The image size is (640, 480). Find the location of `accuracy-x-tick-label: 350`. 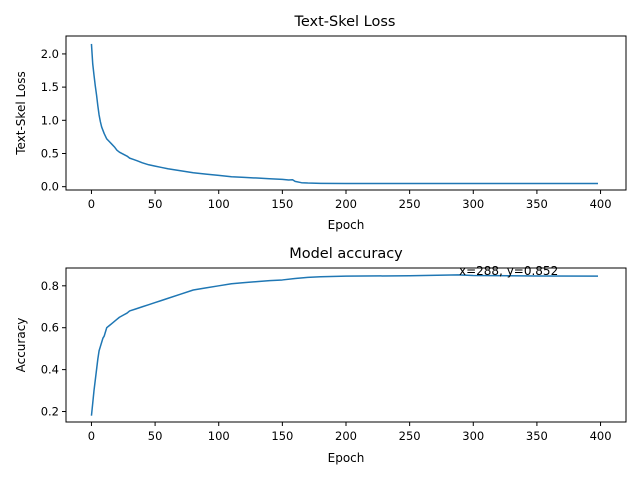

accuracy-x-tick-label: 350 is located at coordinates (537, 436).